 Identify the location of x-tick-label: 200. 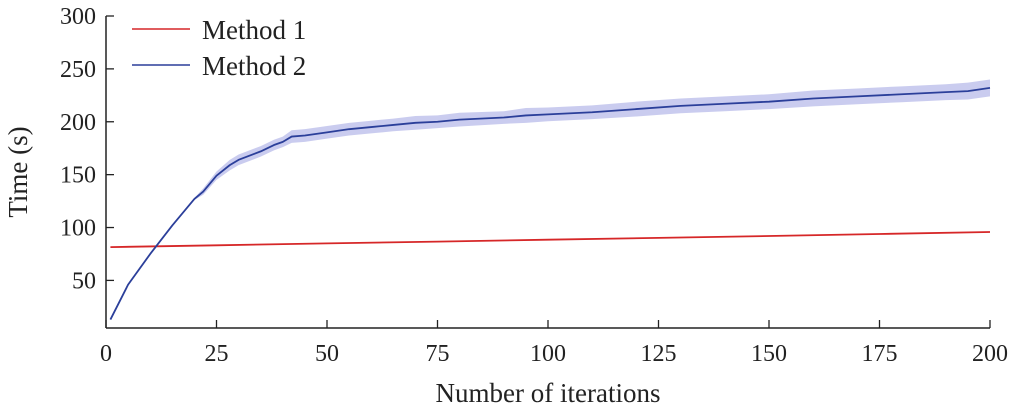
(990, 354).